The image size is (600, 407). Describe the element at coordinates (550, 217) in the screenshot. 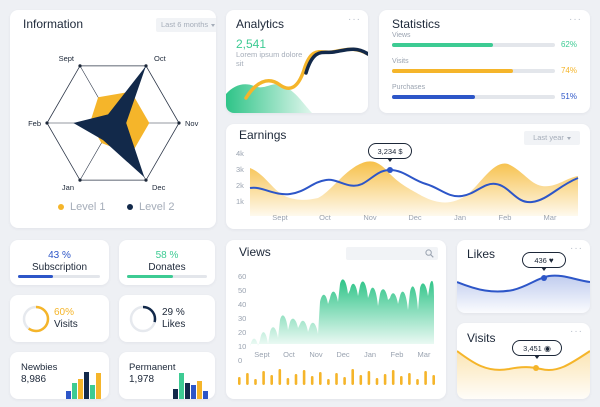

I see `earnings-x-tick: Mar` at that location.